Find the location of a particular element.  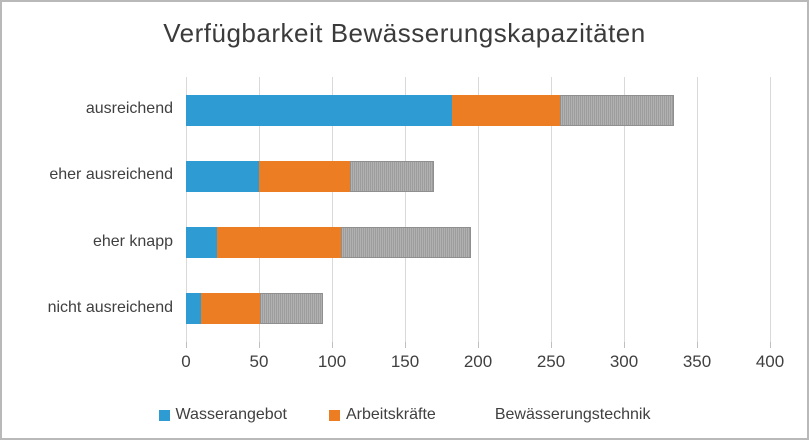

x-tick-label: 350 is located at coordinates (697, 361).